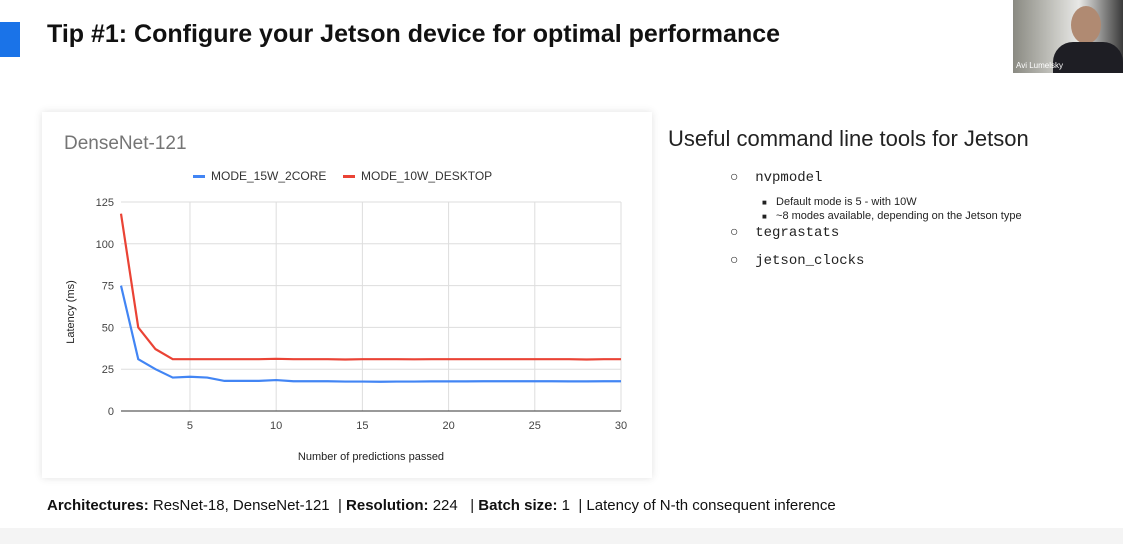 The height and width of the screenshot is (544, 1123). What do you see at coordinates (10, 39) in the screenshot?
I see `slide-accent-bar` at bounding box center [10, 39].